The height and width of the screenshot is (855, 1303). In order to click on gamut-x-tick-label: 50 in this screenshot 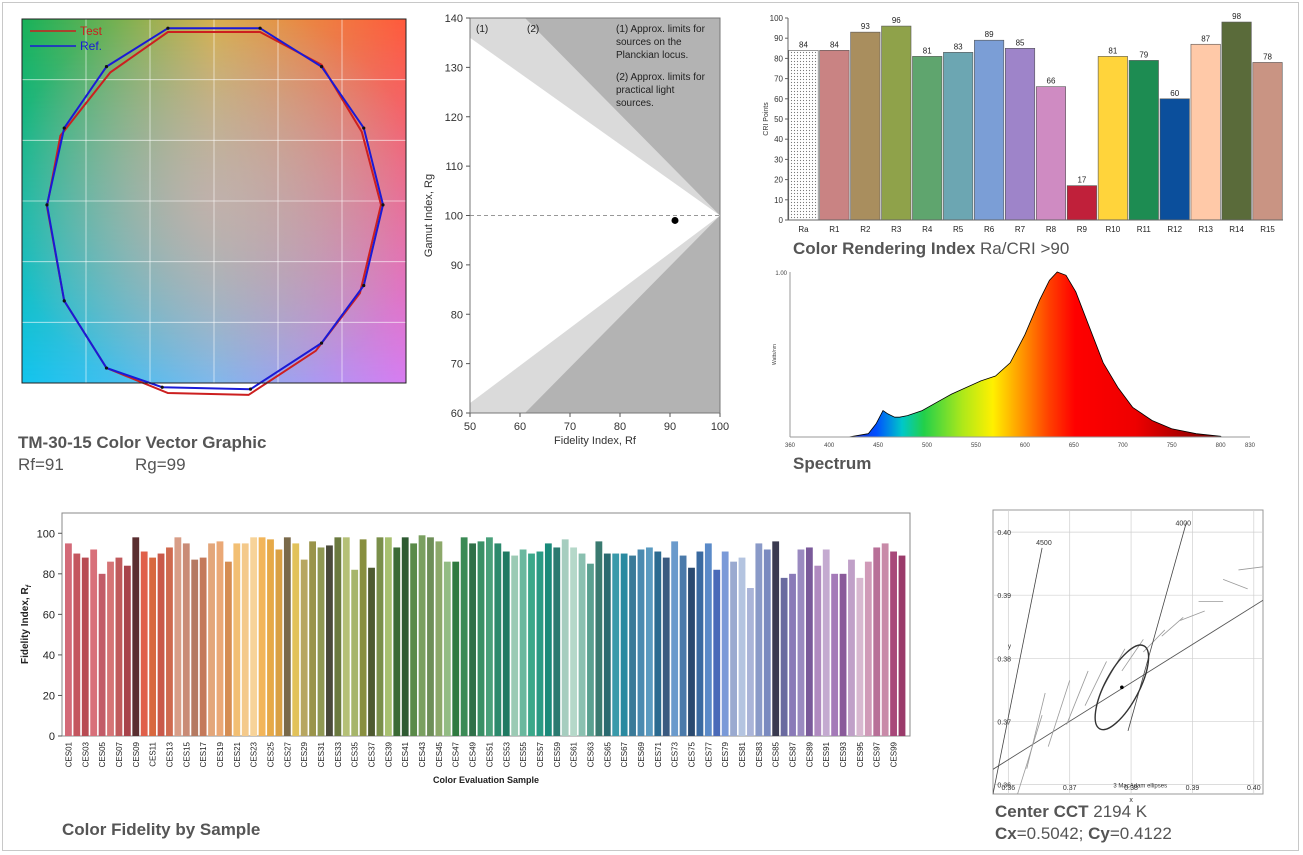, I will do `click(470, 427)`.